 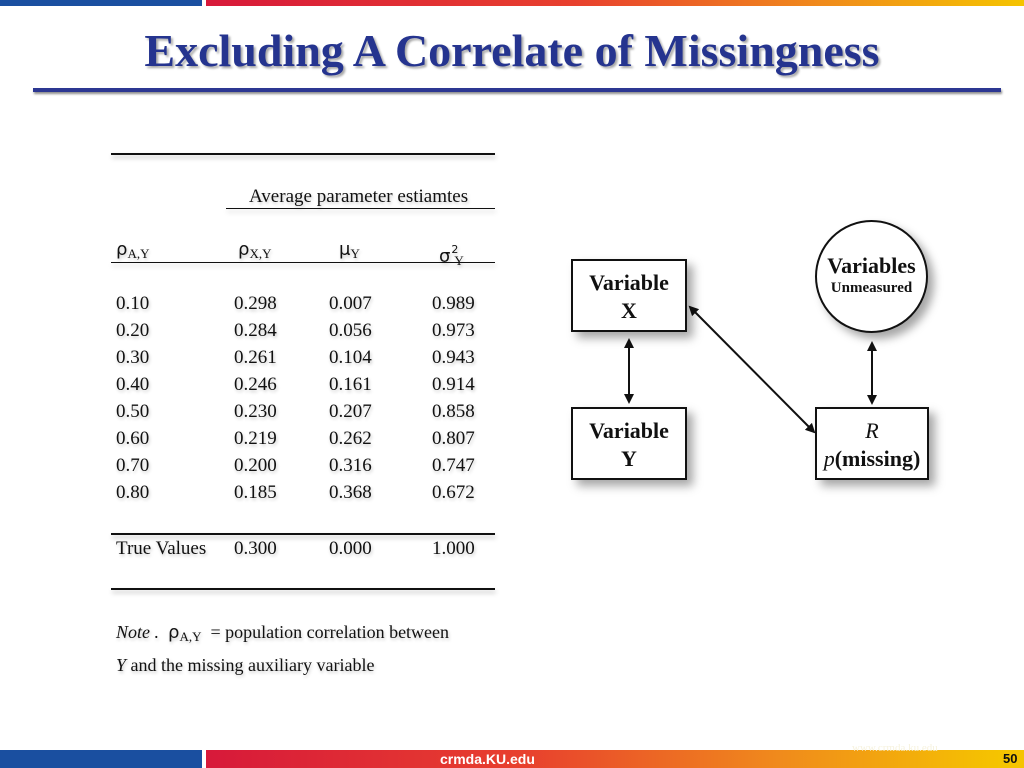 I want to click on table-cell: 0.914, so click(x=453, y=384).